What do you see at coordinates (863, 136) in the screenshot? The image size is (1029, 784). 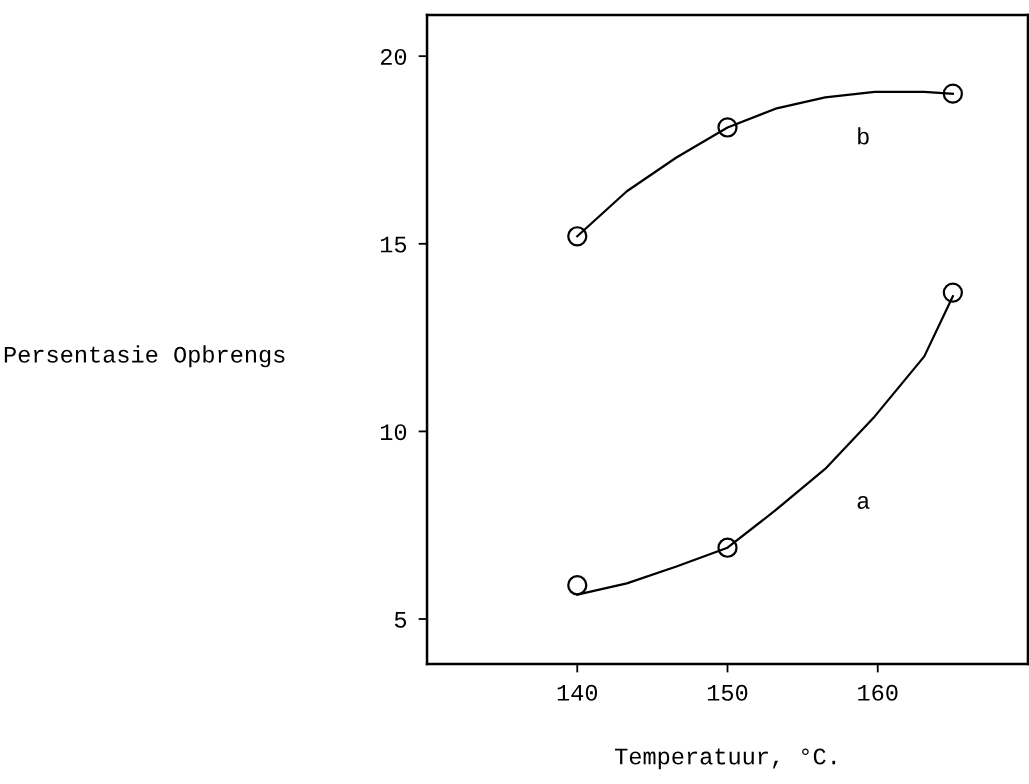 I see `series-label: b` at bounding box center [863, 136].